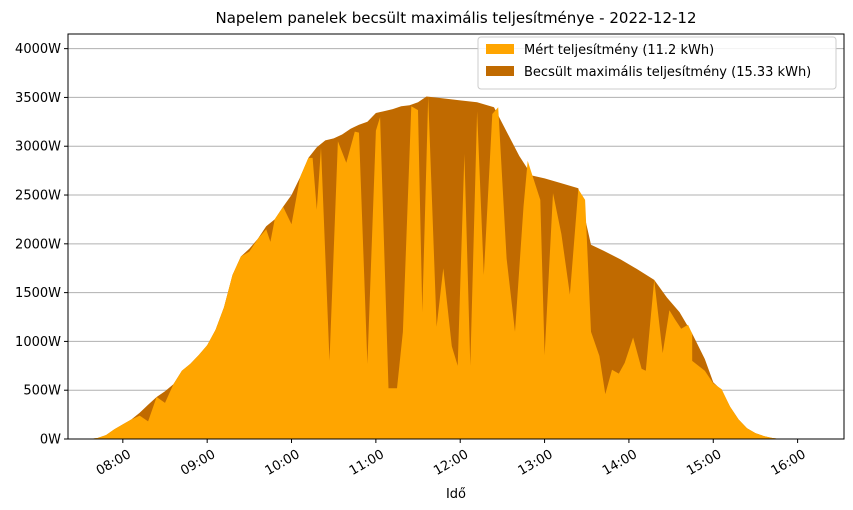  Describe the element at coordinates (283, 463) in the screenshot. I see `x-tick-label: 10:00` at that location.